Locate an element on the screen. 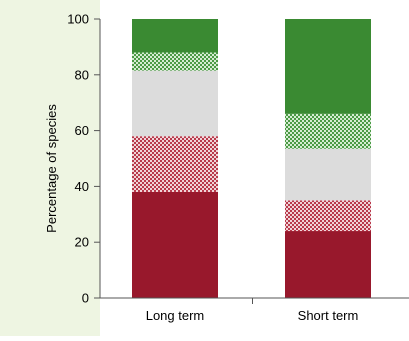 This screenshot has height=341, width=409. y-axis-label: Percentage of species is located at coordinates (51, 168).